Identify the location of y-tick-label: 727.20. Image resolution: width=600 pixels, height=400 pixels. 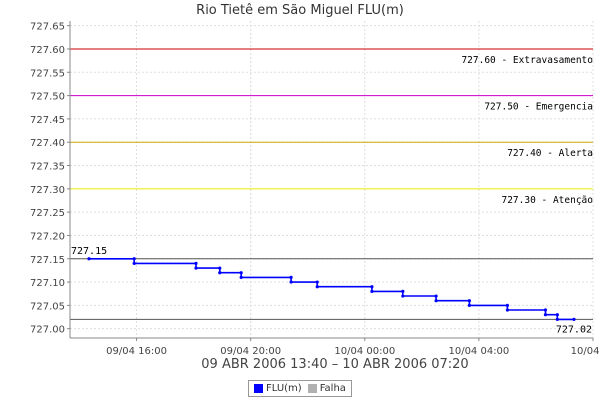
(47, 236).